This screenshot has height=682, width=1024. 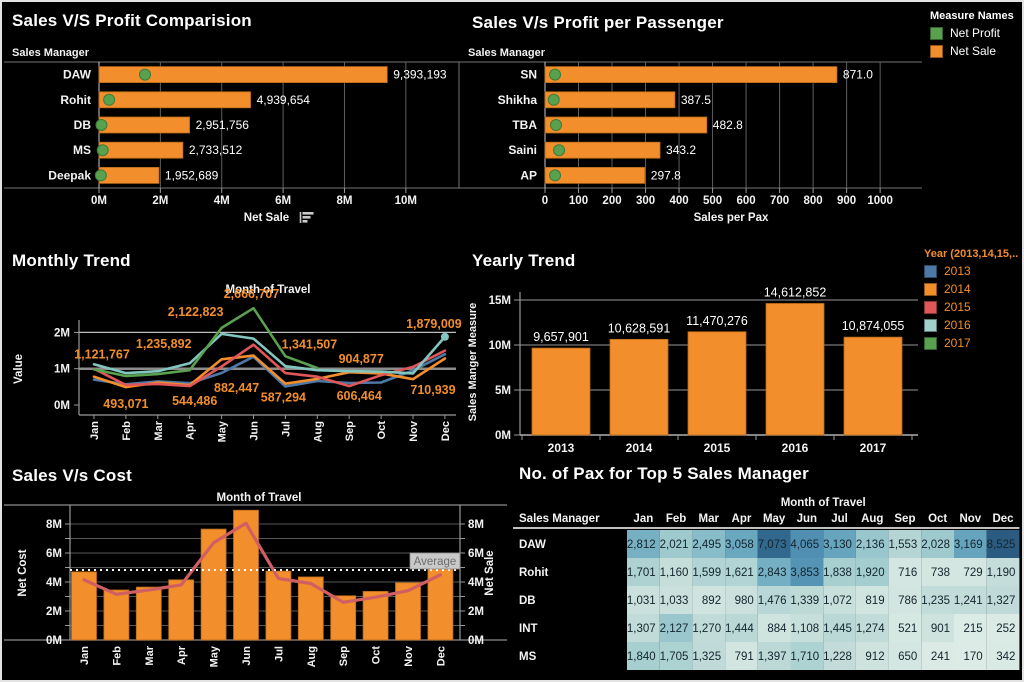 I want to click on row-label-INT: INT, so click(x=528, y=629).